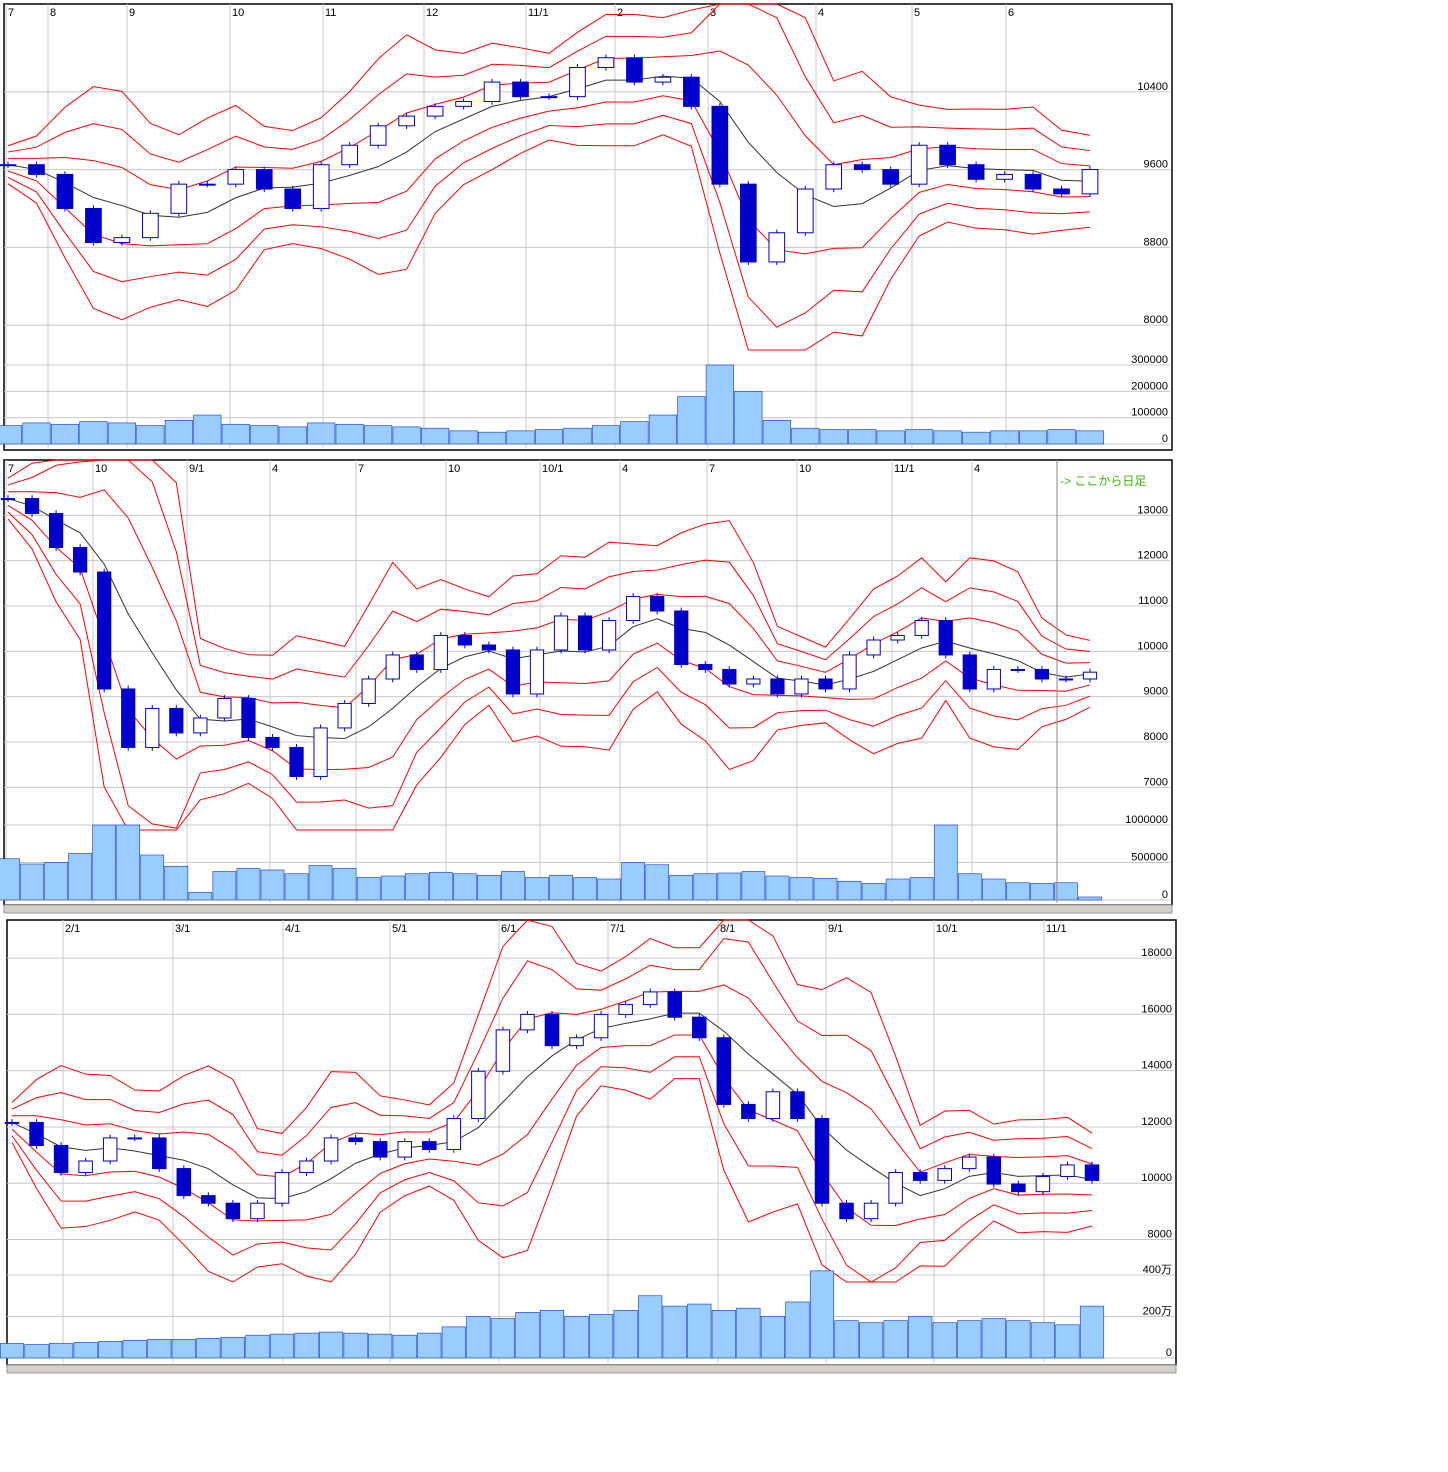 This screenshot has width=1448, height=1472. I want to click on x-tick-label: 9/1, so click(196, 469).